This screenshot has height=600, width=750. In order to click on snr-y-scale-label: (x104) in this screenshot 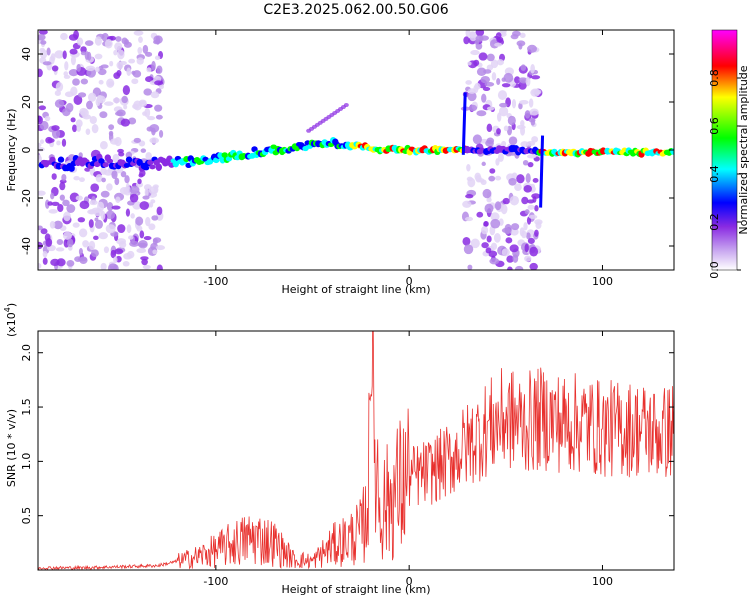, I will do `click(10, 320)`.